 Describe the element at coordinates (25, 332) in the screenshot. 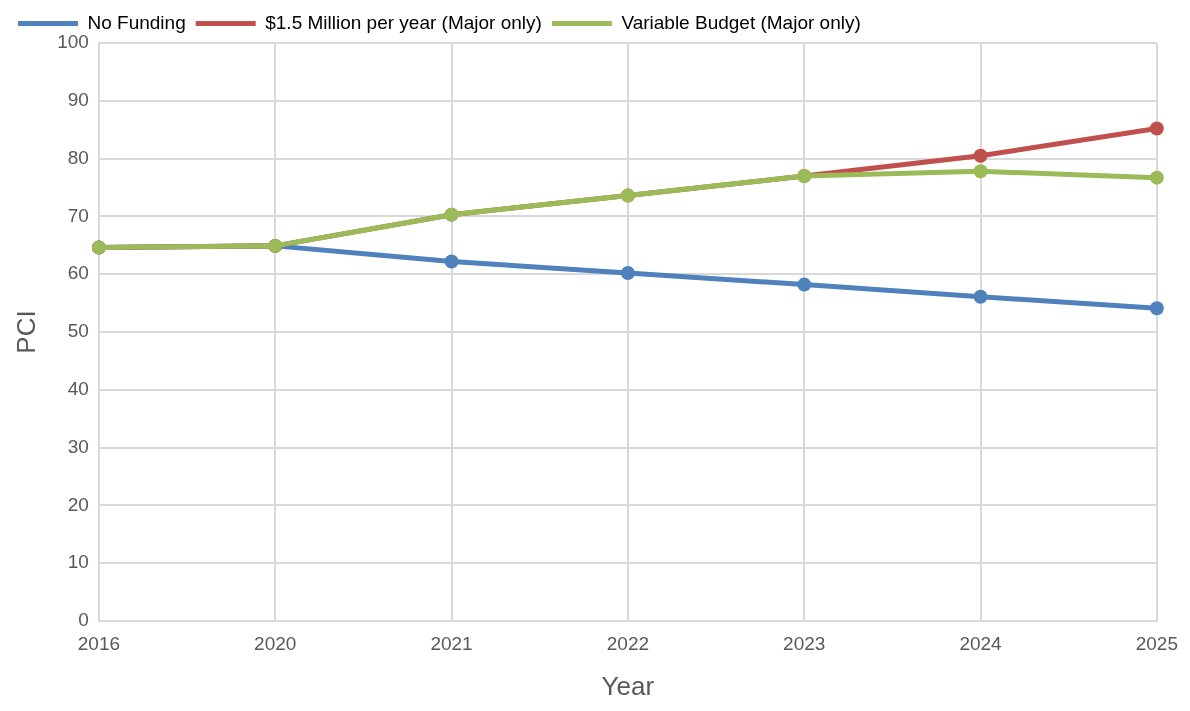

I see `y-axis-title: PCI` at that location.